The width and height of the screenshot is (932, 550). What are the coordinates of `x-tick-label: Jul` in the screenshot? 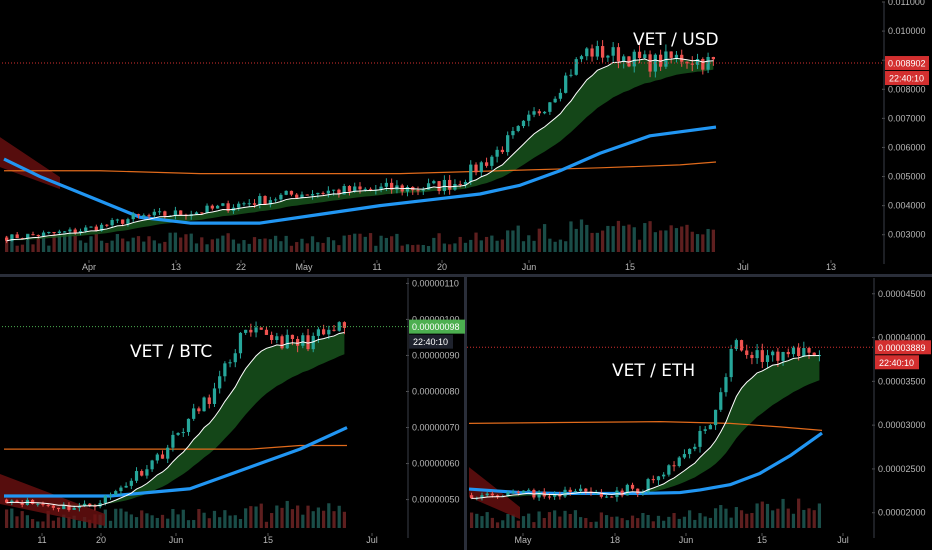 It's located at (743, 267).